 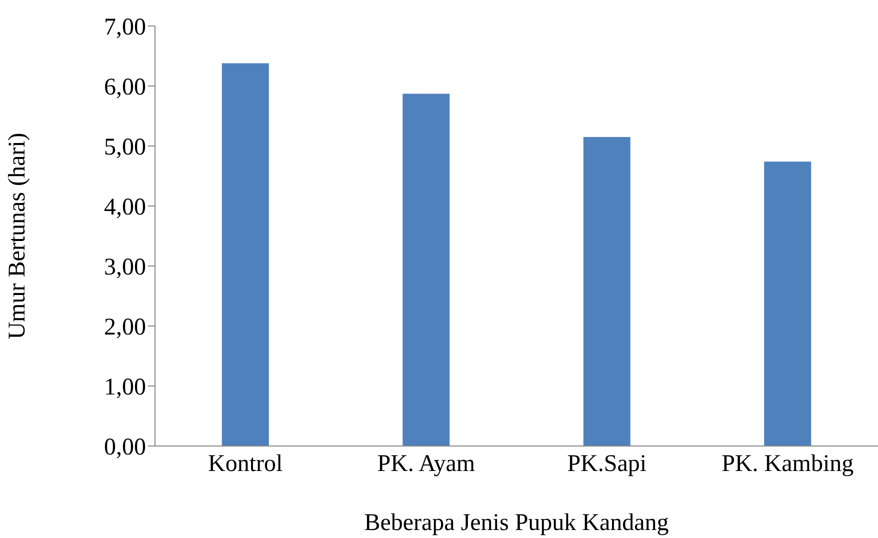 I want to click on y-tick-label: 0,00, so click(x=125, y=447).